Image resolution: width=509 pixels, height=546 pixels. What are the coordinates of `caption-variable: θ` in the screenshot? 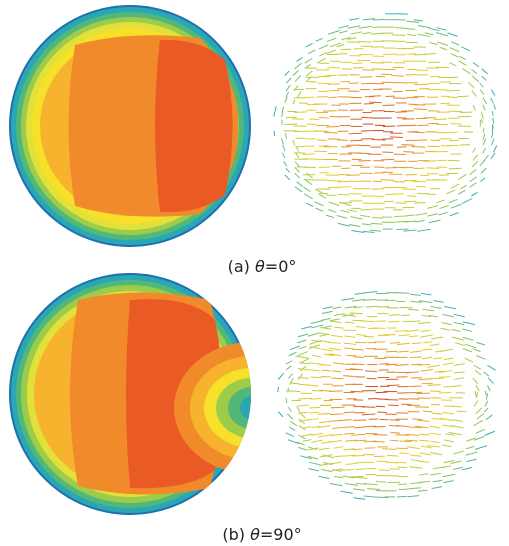 It's located at (260, 266).